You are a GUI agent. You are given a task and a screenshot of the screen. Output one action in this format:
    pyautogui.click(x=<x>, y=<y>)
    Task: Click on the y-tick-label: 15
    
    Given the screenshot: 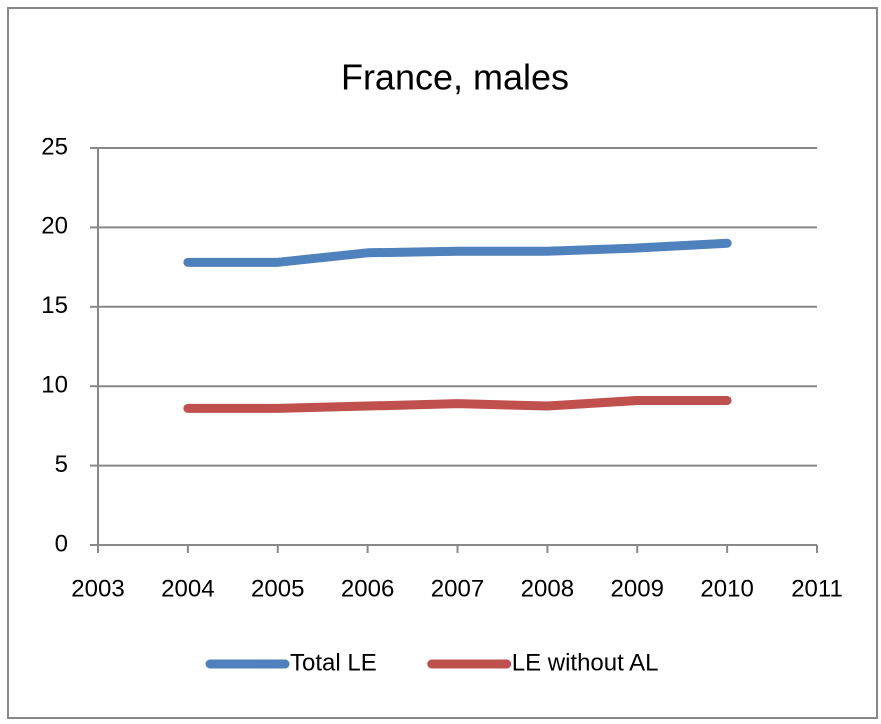 What is the action you would take?
    pyautogui.click(x=54, y=305)
    